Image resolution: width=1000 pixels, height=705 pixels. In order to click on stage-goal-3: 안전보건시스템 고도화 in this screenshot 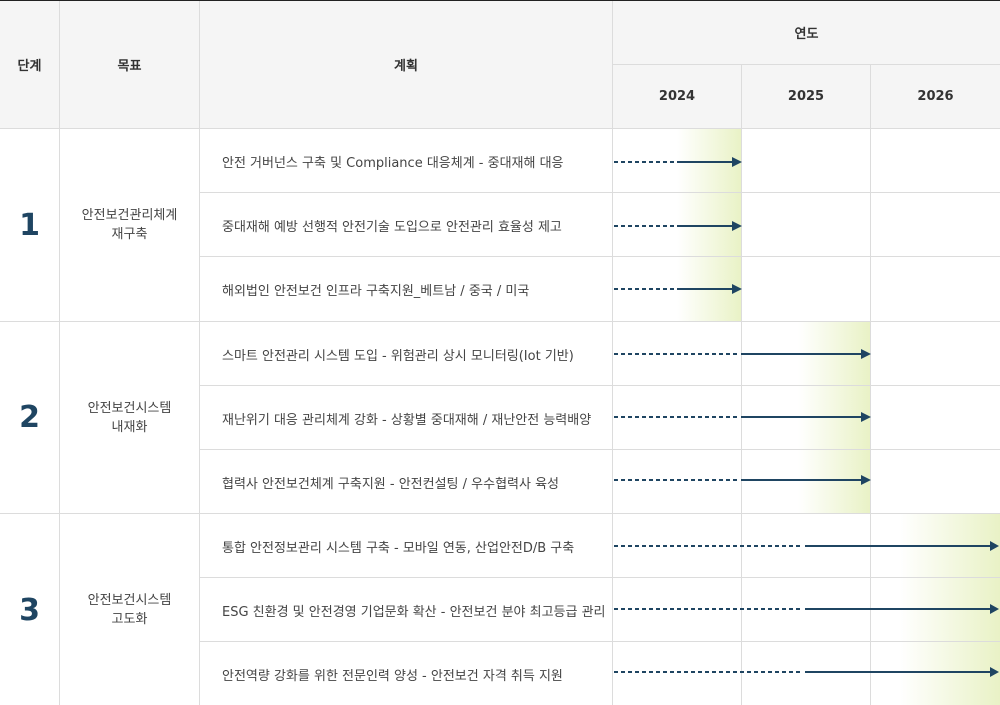, I will do `click(129, 610)`.